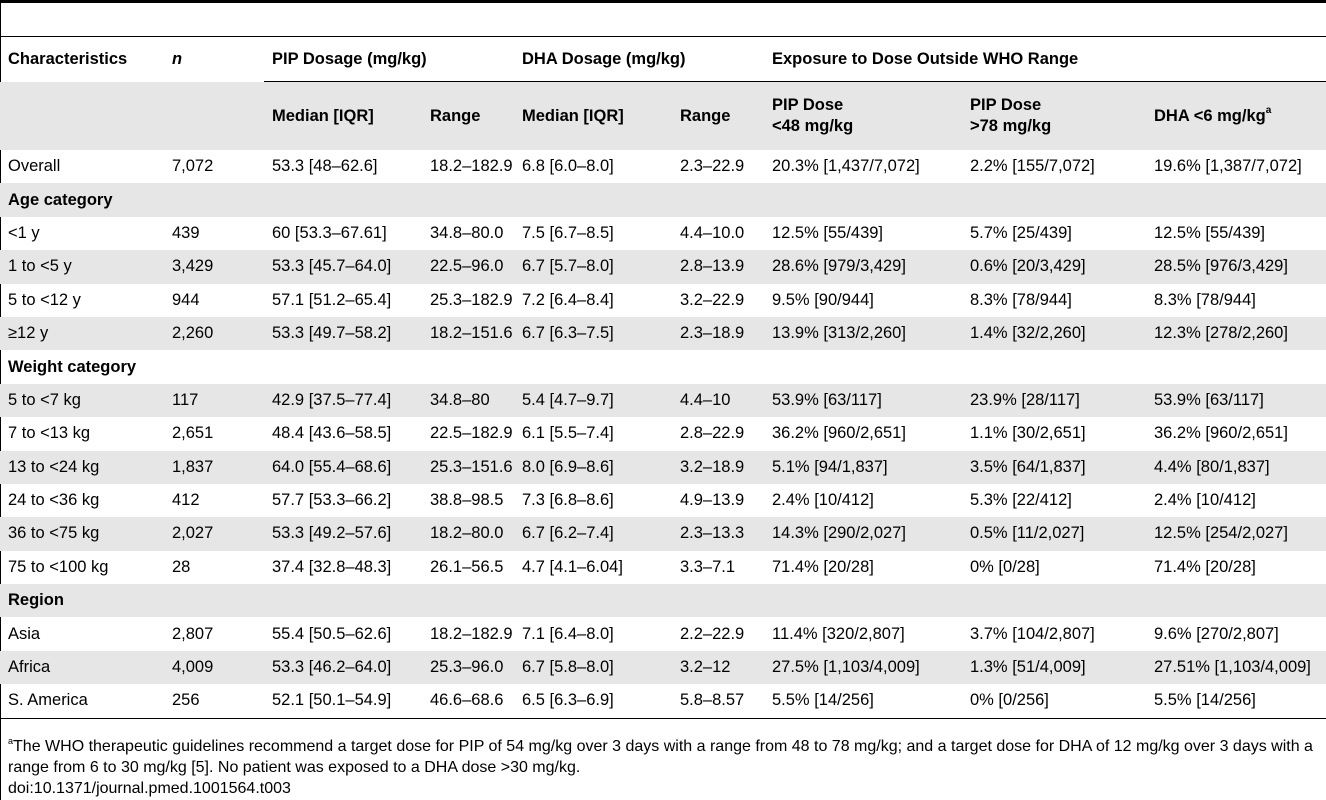  Describe the element at coordinates (467, 500) in the screenshot. I see `cell-pip-range: 38.8–98.5` at that location.